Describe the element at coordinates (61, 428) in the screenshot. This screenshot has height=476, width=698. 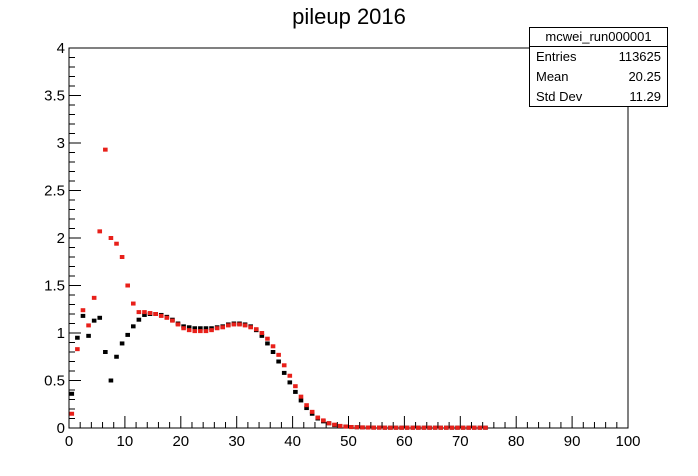
I see `y-tick-label: 0` at that location.